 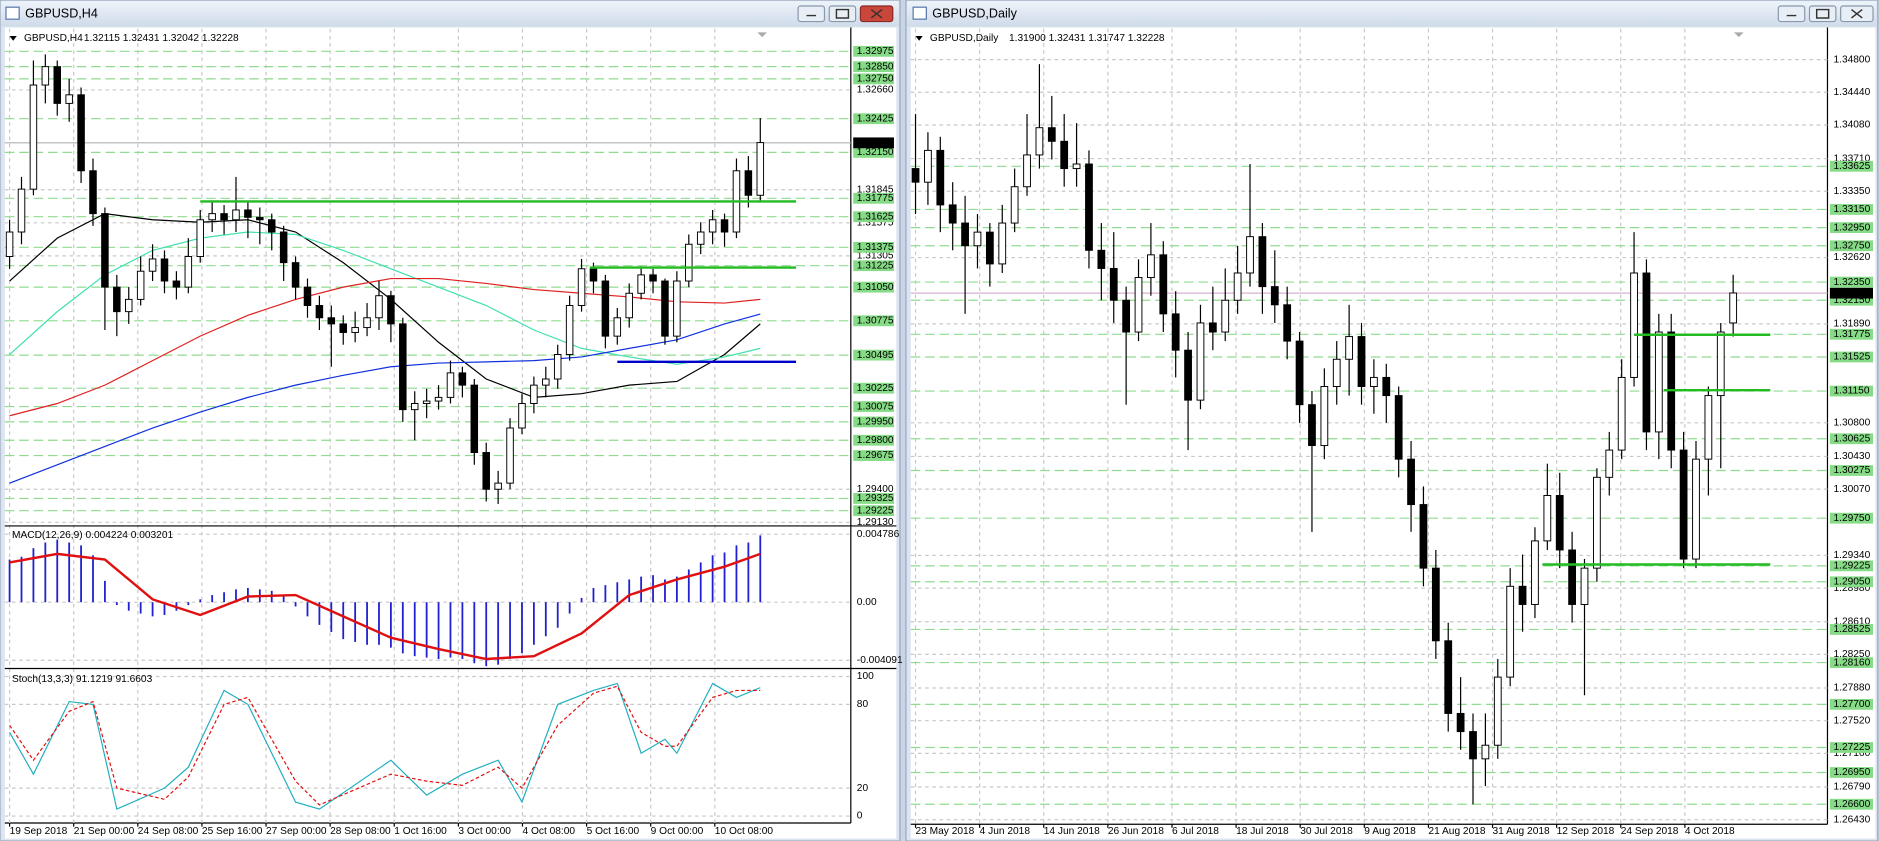 I want to click on x-tick-label: 5 Oct 16:00, so click(x=613, y=831).